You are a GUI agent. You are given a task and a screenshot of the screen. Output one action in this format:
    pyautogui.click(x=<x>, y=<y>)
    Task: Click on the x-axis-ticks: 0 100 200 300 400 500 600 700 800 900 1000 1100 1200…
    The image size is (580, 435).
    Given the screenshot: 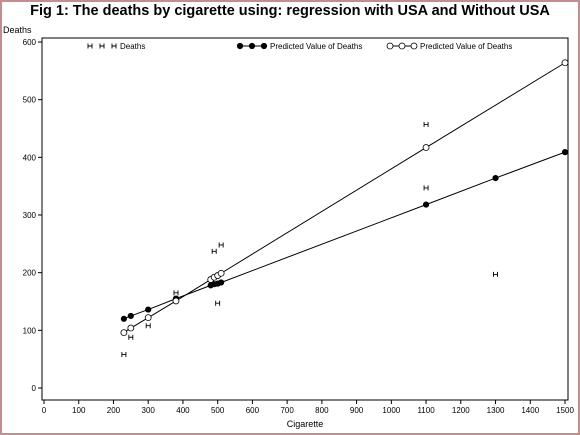 What is the action you would take?
    pyautogui.click(x=308, y=407)
    